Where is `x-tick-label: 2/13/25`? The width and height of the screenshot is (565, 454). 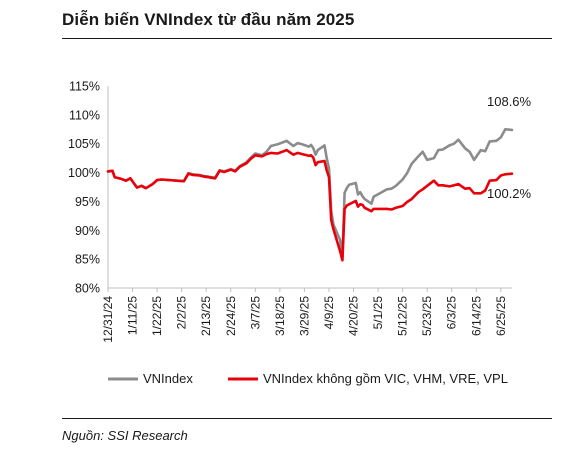 x-tick-label: 2/13/25 is located at coordinates (206, 316).